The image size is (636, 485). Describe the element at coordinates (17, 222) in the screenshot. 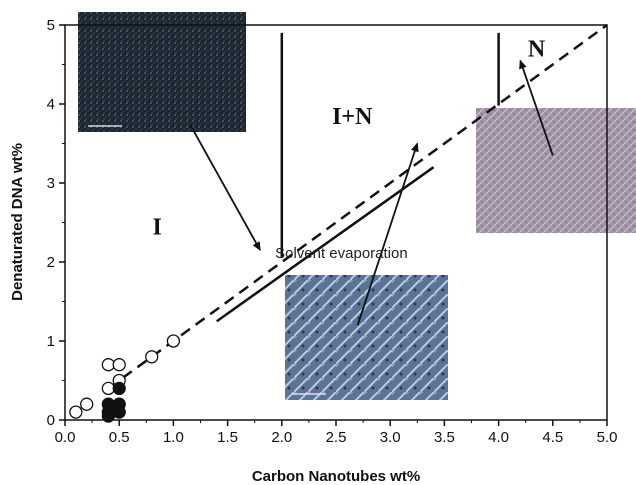

I see `y-axis-title: Denaturated DNA wt%` at that location.